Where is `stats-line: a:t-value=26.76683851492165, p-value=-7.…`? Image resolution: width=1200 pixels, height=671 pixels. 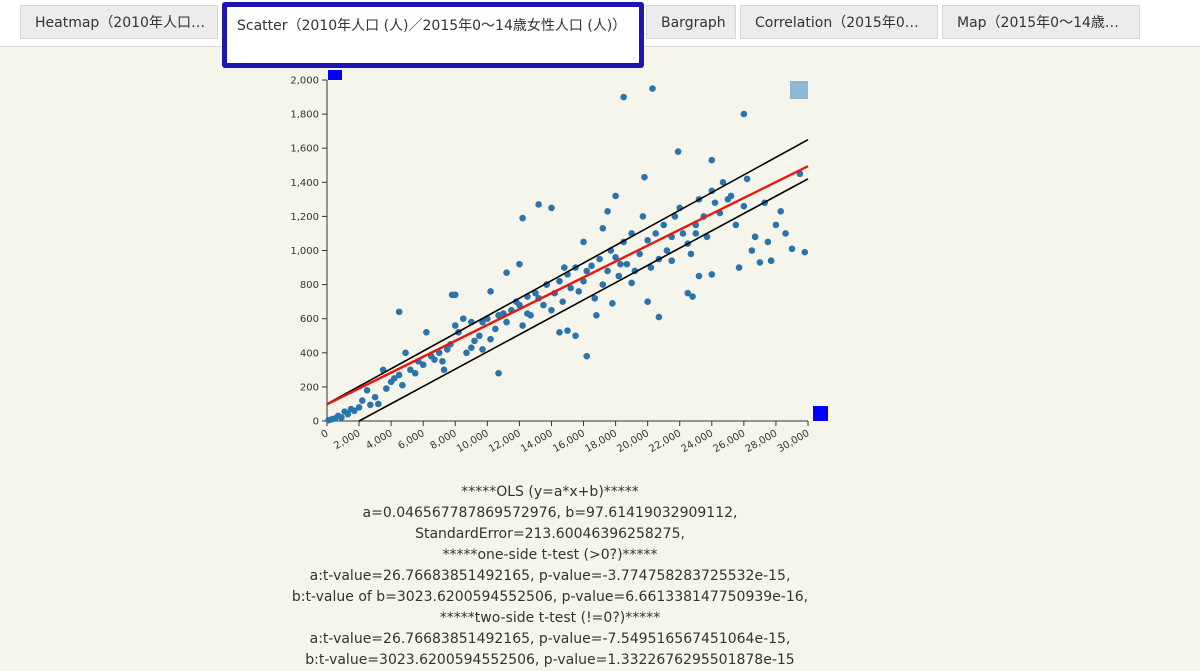 stats-line: a:t-value=26.76683851492165, p-value=-7.… is located at coordinates (550, 639).